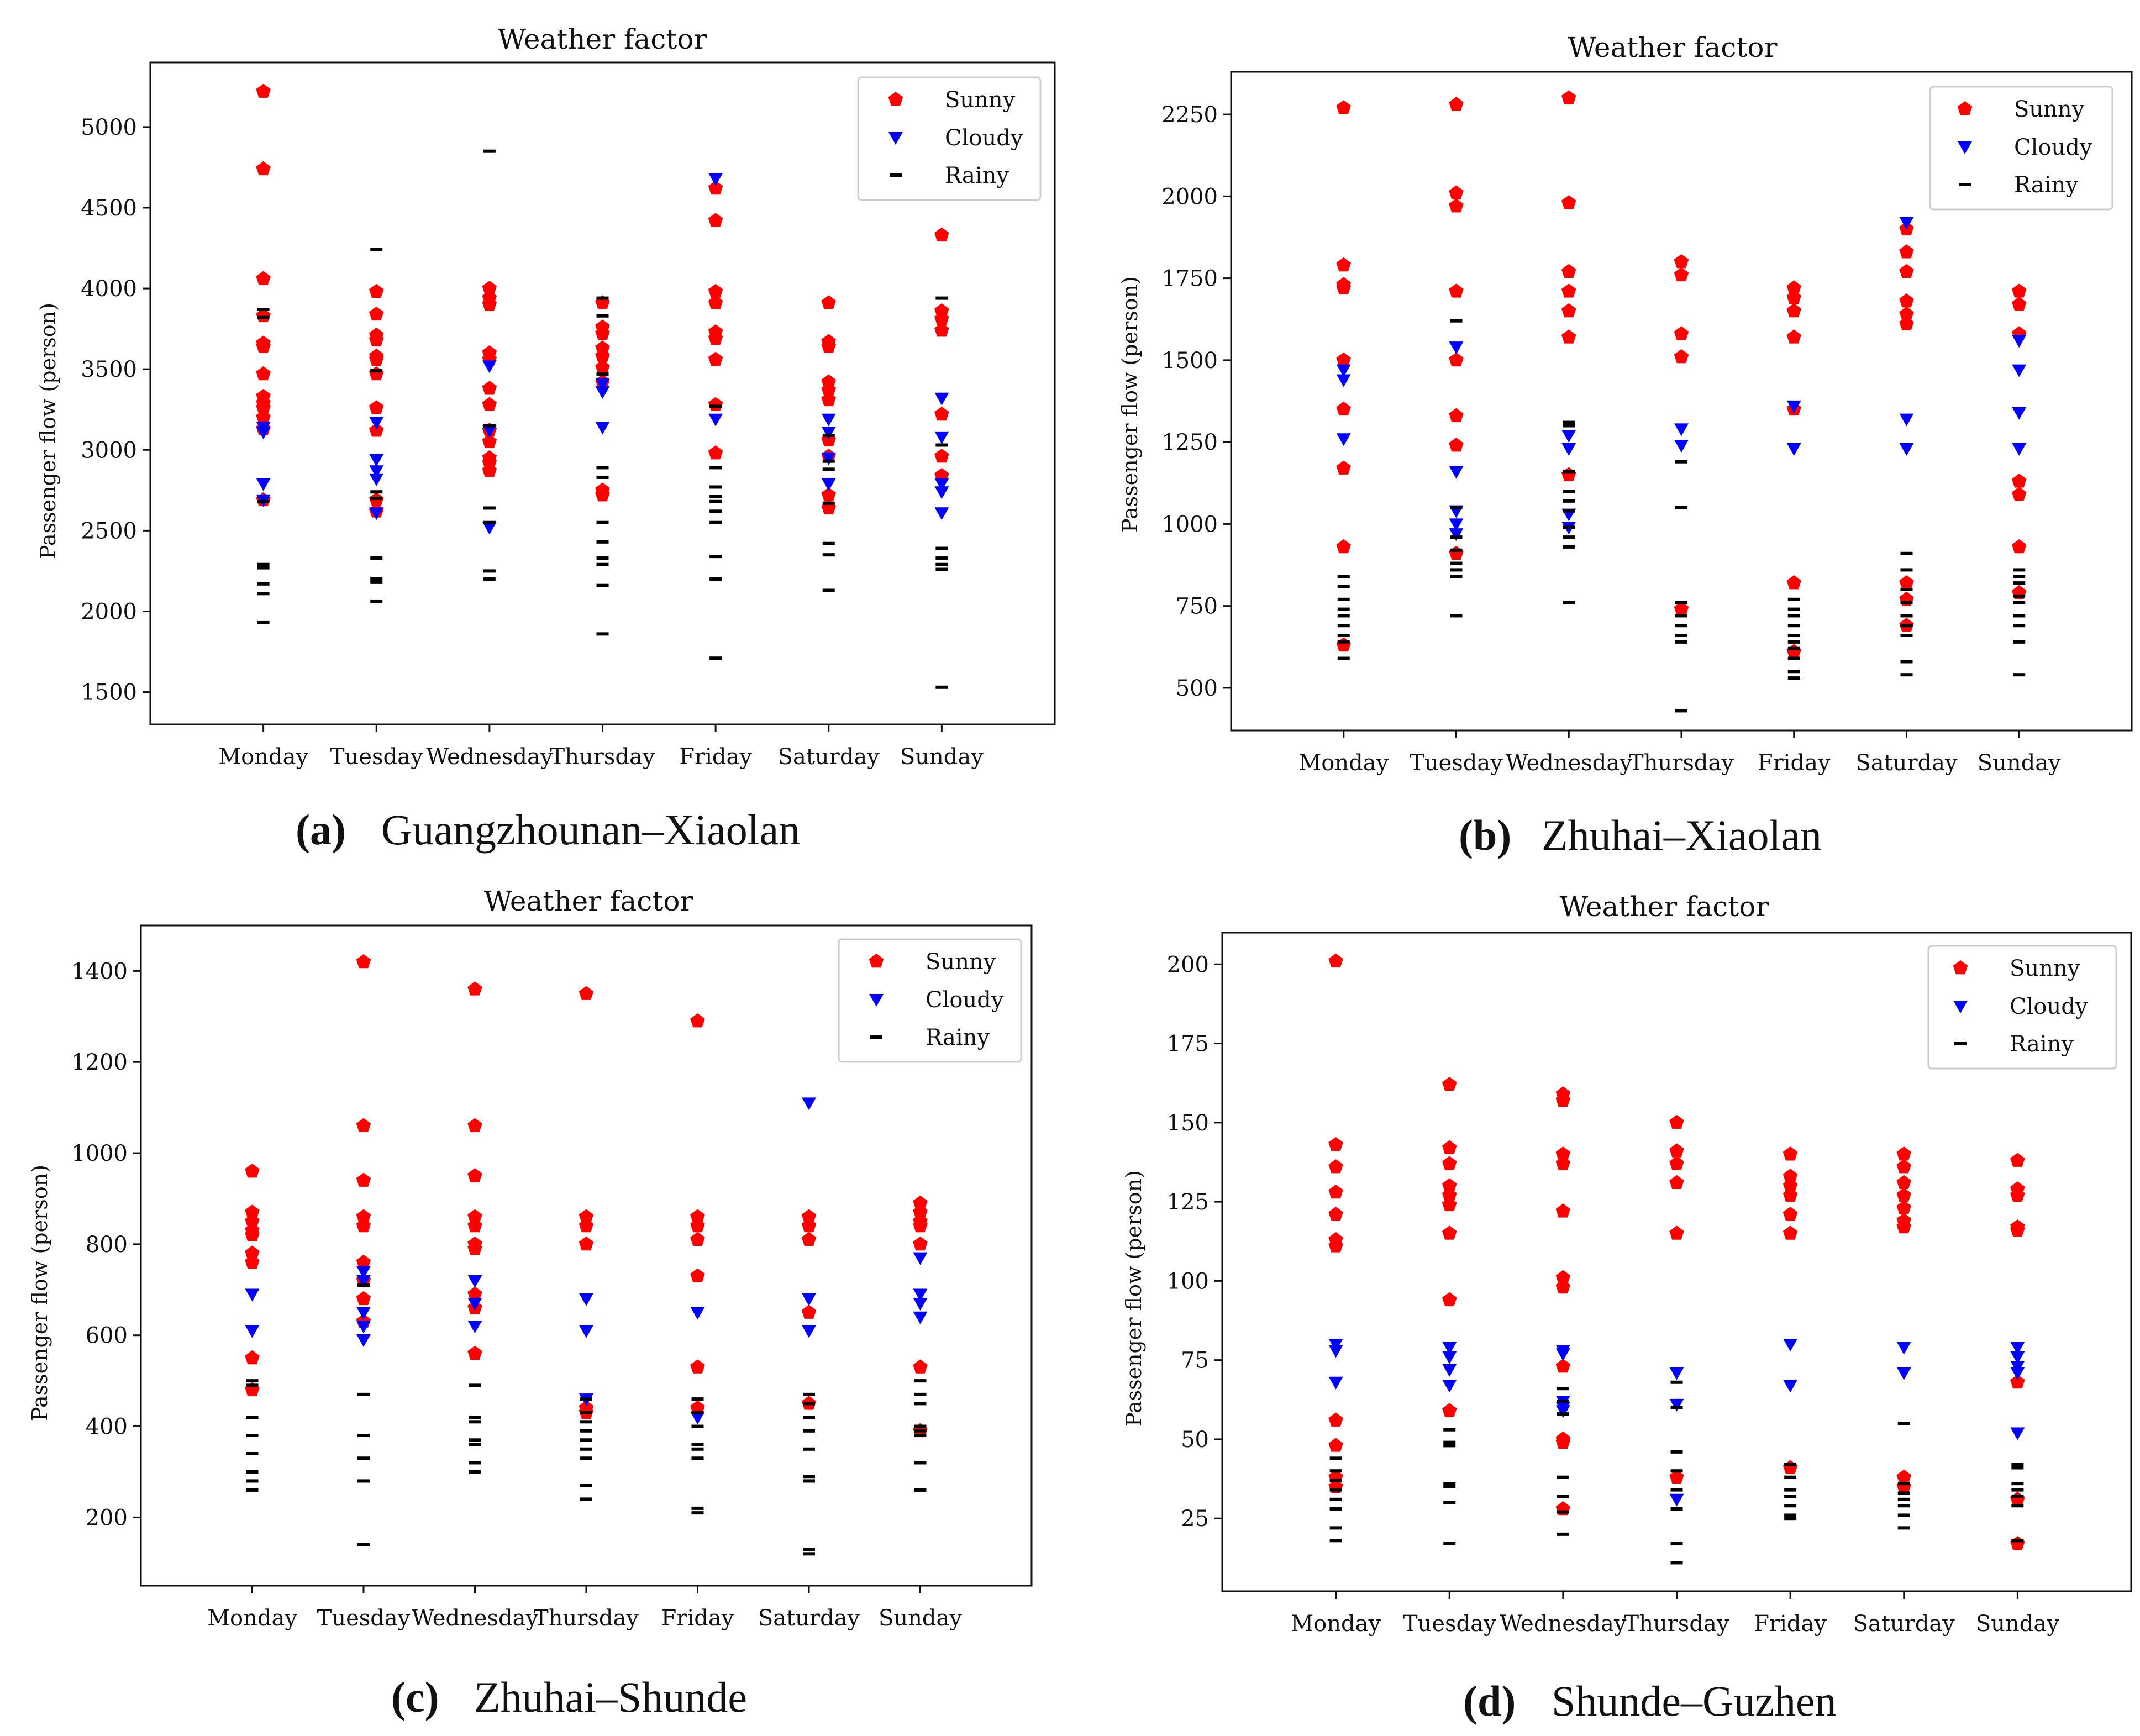 This screenshot has width=2140, height=1736. I want to click on x-tick-label: Tuesday, so click(377, 757).